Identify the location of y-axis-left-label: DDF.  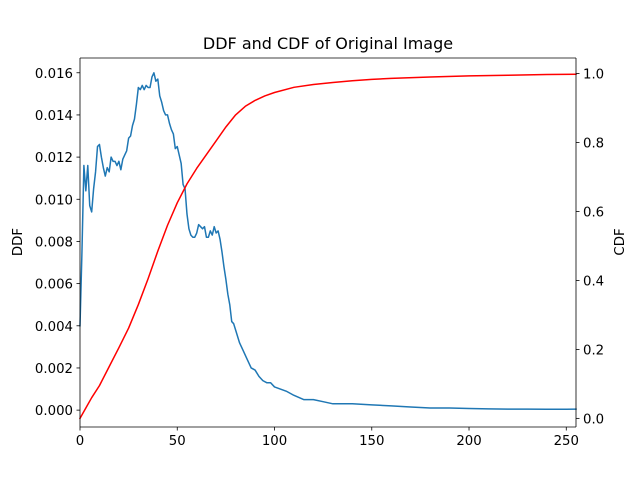
(18, 242).